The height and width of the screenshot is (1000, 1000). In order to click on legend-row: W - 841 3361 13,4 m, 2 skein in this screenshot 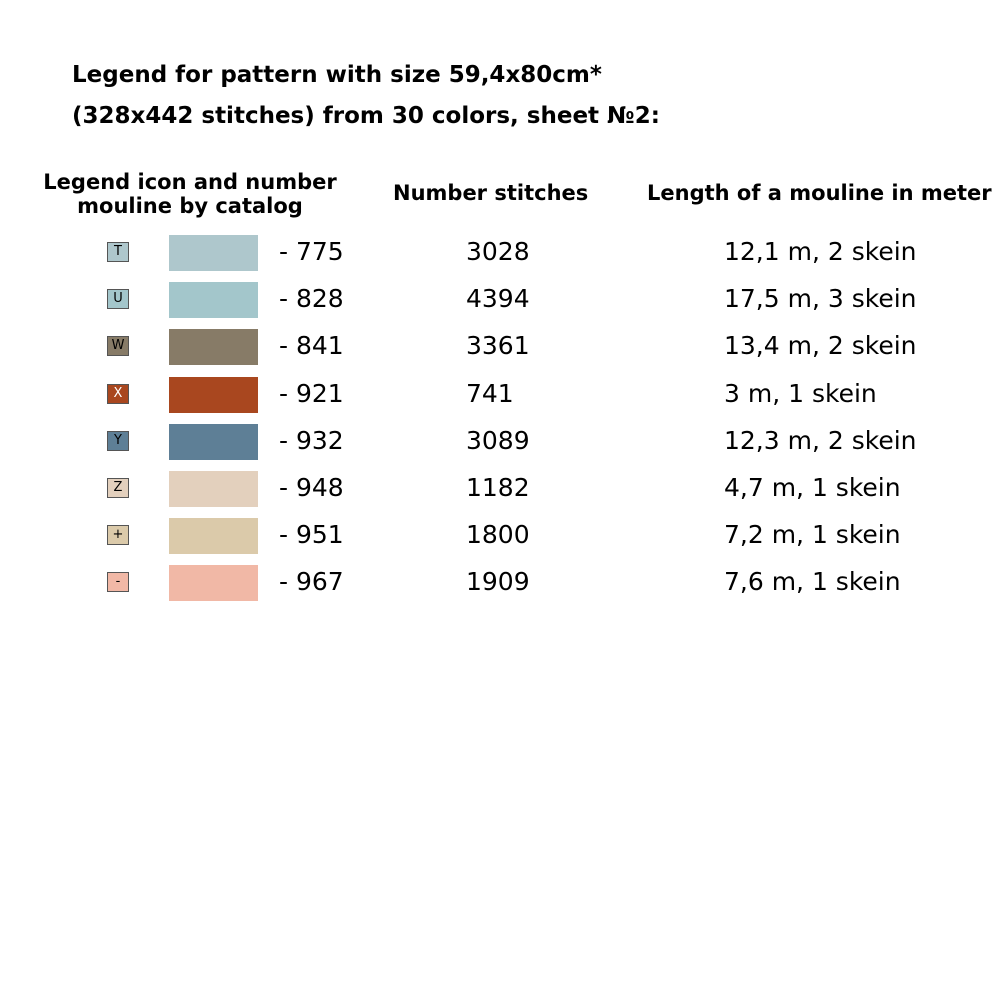, I will do `click(500, 347)`.